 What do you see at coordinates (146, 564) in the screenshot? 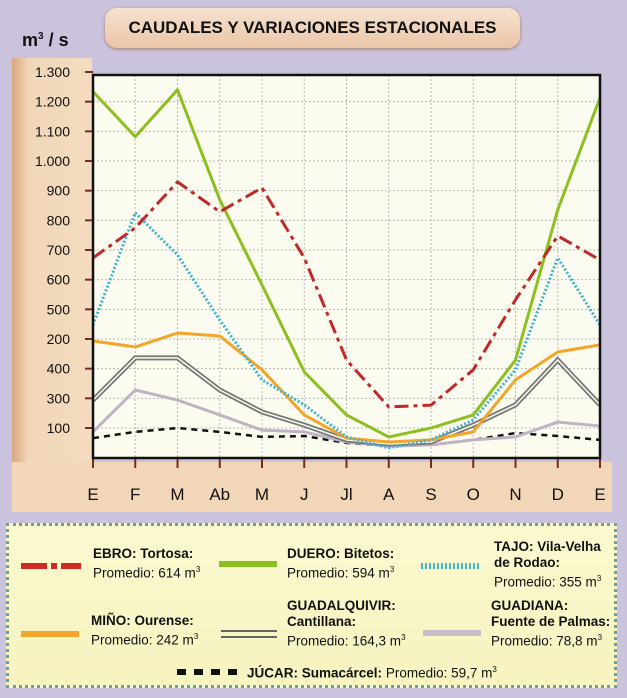
I see `legend-ebro: EBRO: Tortosa: Promedio: 614 m3` at bounding box center [146, 564].